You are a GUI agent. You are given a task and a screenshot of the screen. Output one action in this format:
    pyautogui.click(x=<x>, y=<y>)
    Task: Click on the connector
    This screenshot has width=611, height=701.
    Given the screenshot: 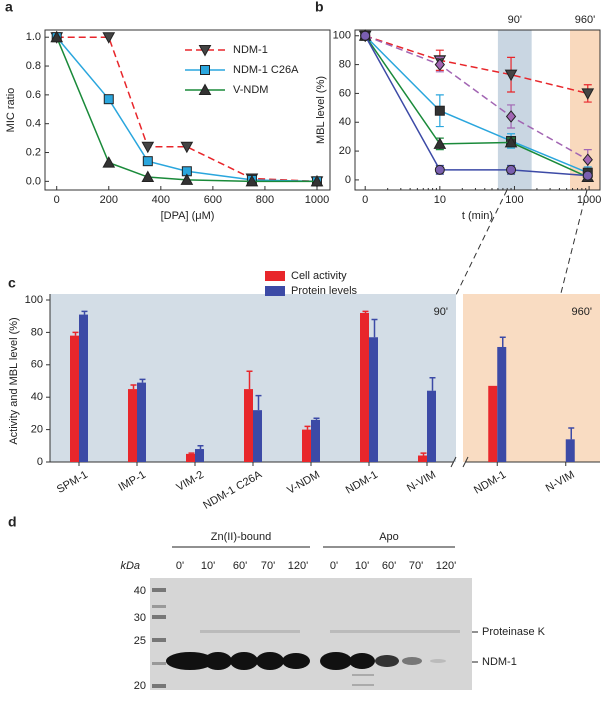 What is the action you would take?
    pyautogui.click(x=573, y=243)
    